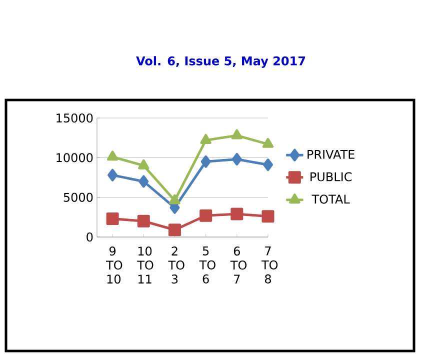 Image resolution: width=442 pixels, height=354 pixels. Describe the element at coordinates (331, 177) in the screenshot. I see `legend-label: PUBLIC` at that location.